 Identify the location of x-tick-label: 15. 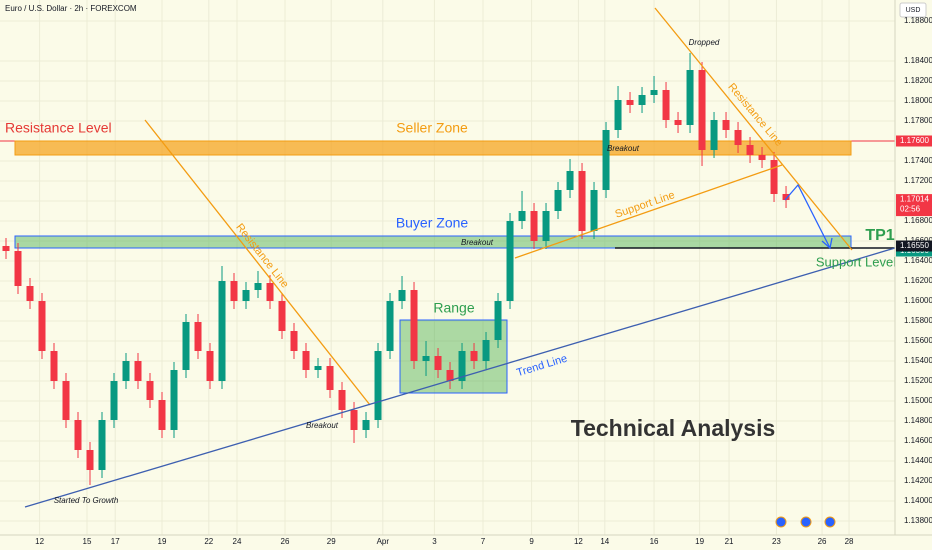
(87, 541).